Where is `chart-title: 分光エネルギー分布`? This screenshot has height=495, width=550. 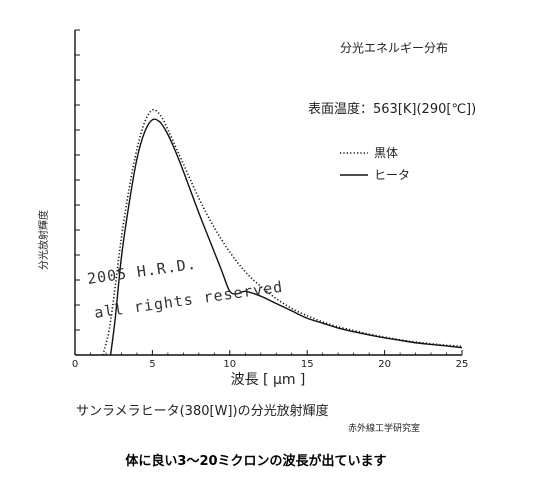 chart-title: 分光エネルギー分布 is located at coordinates (394, 48).